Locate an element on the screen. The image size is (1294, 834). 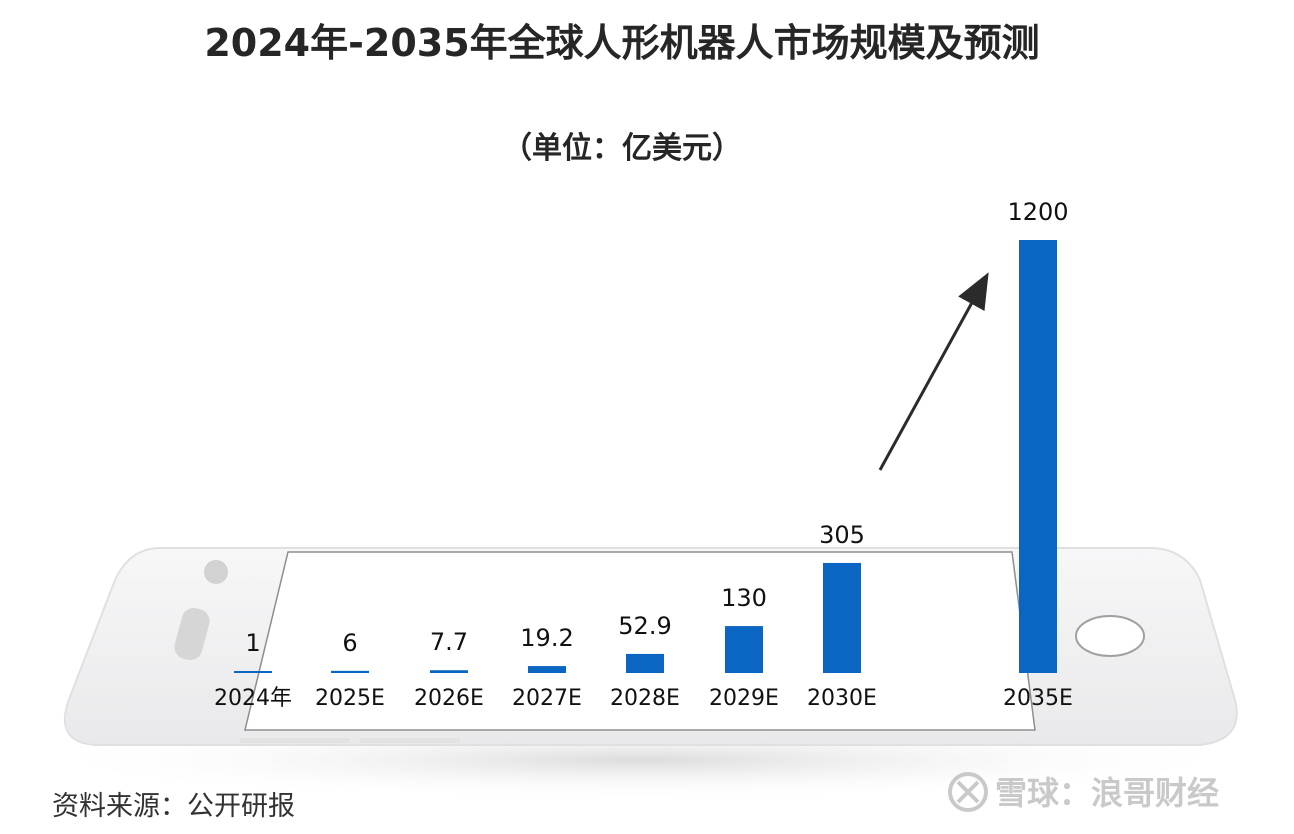
xueqiu-logo-icon is located at coordinates (968, 792).